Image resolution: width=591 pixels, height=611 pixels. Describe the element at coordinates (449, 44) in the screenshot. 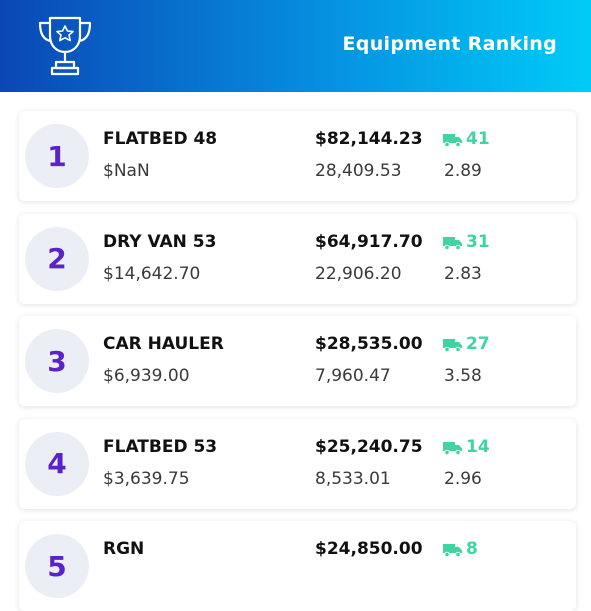

I see `header-title: Equipment Ranking` at that location.